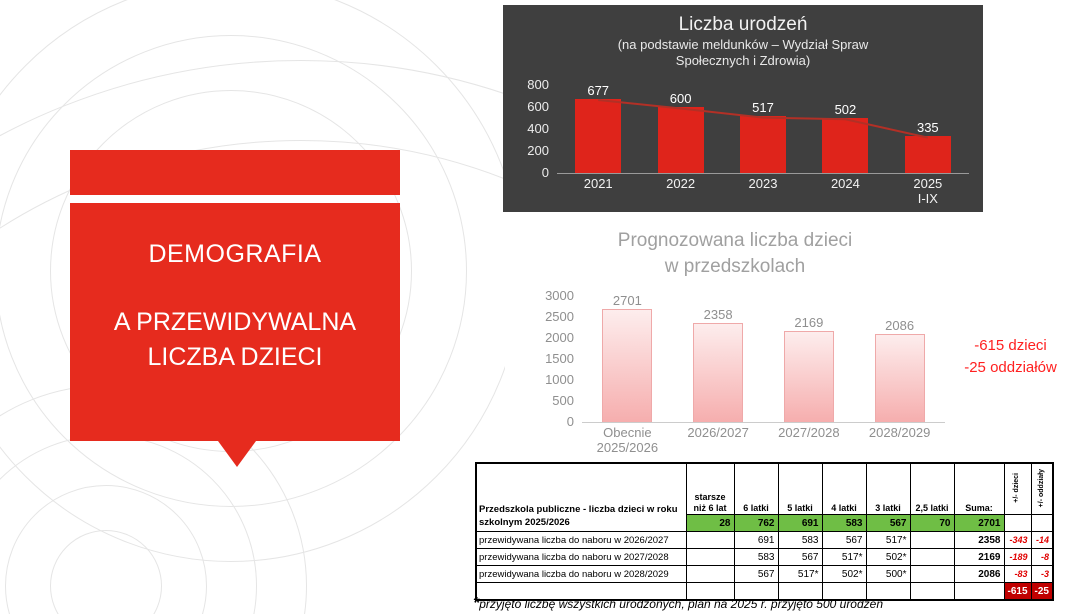 This screenshot has width=1089, height=614. I want to click on column-header: 3 latki, so click(888, 488).